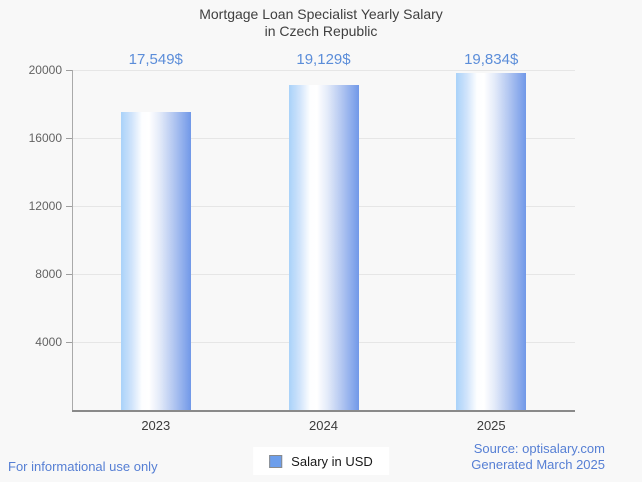 The height and width of the screenshot is (482, 642). I want to click on legend: Salary in USD, so click(321, 461).